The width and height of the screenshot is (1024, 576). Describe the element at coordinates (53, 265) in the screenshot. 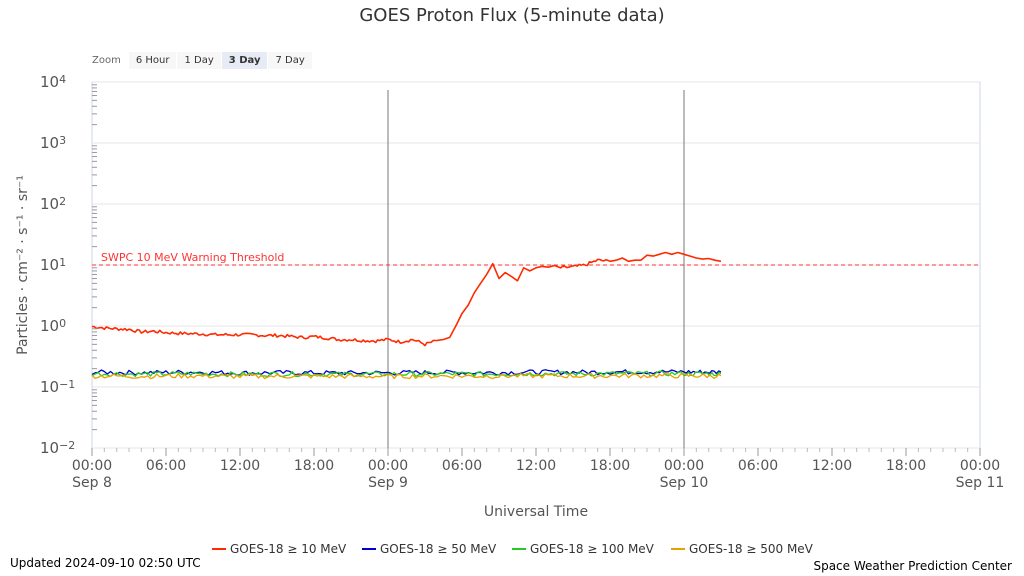

I see `y-tick-label: 101` at that location.